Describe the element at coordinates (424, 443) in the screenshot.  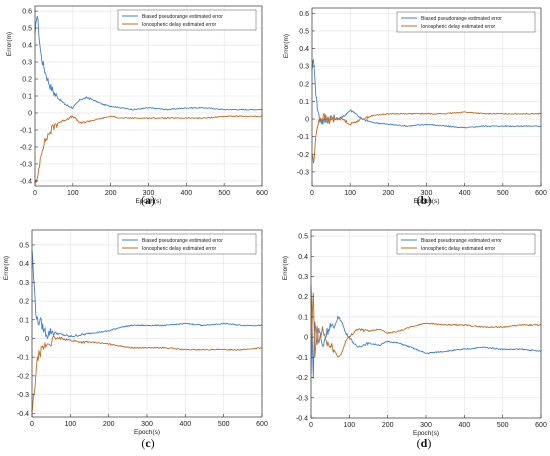
I see `panel-label: (d)` at that location.